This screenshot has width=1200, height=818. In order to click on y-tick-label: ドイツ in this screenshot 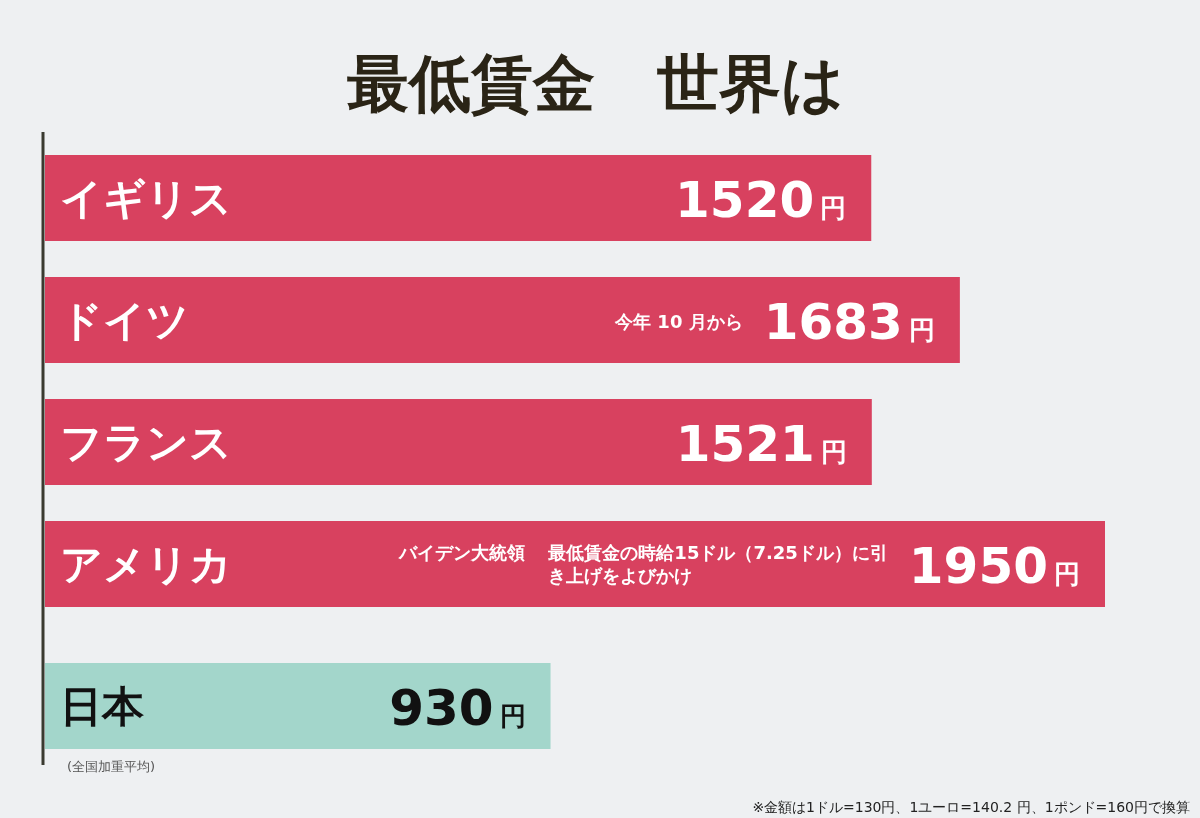, I will do `click(124, 320)`.